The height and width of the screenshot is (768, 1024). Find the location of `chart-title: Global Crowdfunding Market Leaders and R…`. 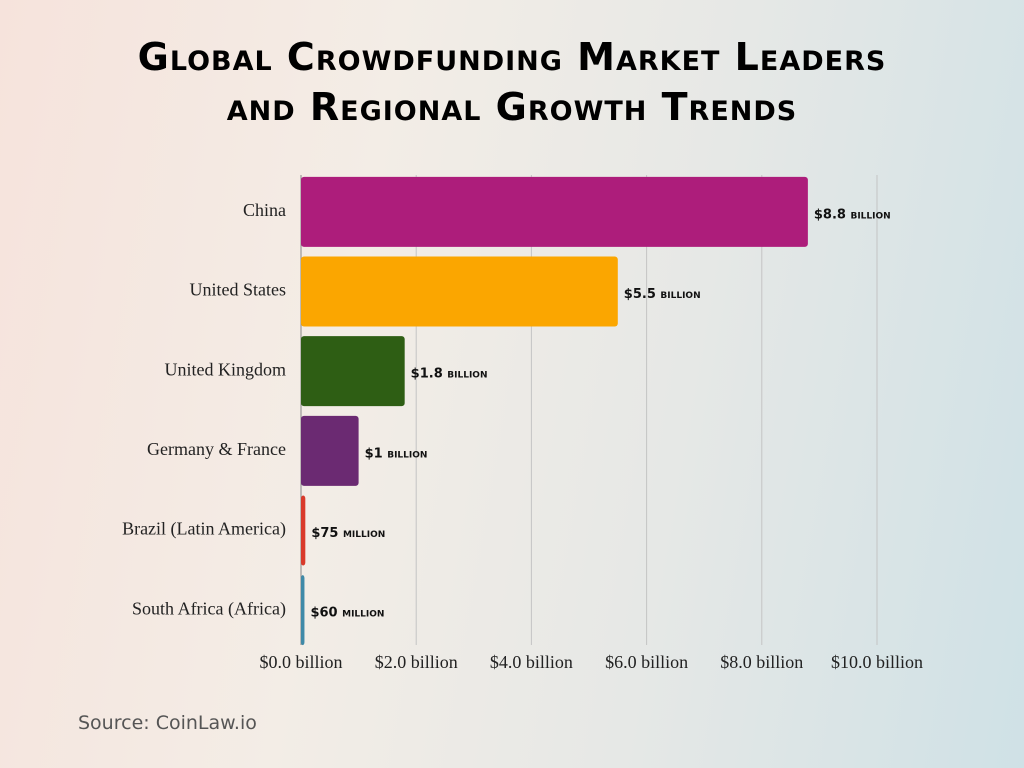

chart-title: Global Crowdfunding Market Leaders and R… is located at coordinates (512, 82).